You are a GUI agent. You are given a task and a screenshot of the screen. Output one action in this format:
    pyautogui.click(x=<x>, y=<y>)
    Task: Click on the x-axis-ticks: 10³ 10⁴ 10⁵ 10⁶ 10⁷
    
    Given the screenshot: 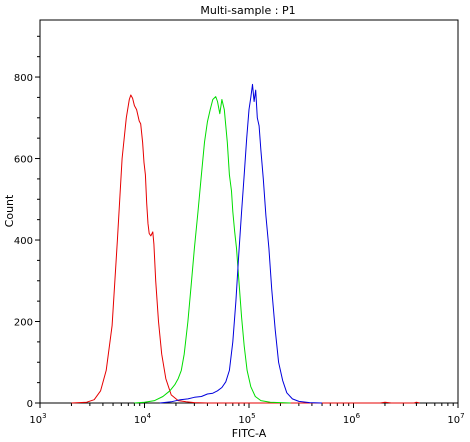 What is the action you would take?
    pyautogui.click(x=247, y=414)
    